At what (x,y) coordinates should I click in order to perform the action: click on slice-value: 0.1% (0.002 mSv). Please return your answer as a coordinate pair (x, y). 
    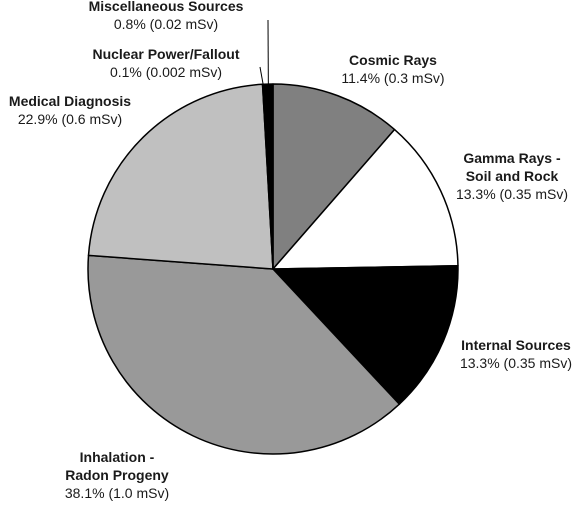
    Looking at the image, I should click on (166, 72).